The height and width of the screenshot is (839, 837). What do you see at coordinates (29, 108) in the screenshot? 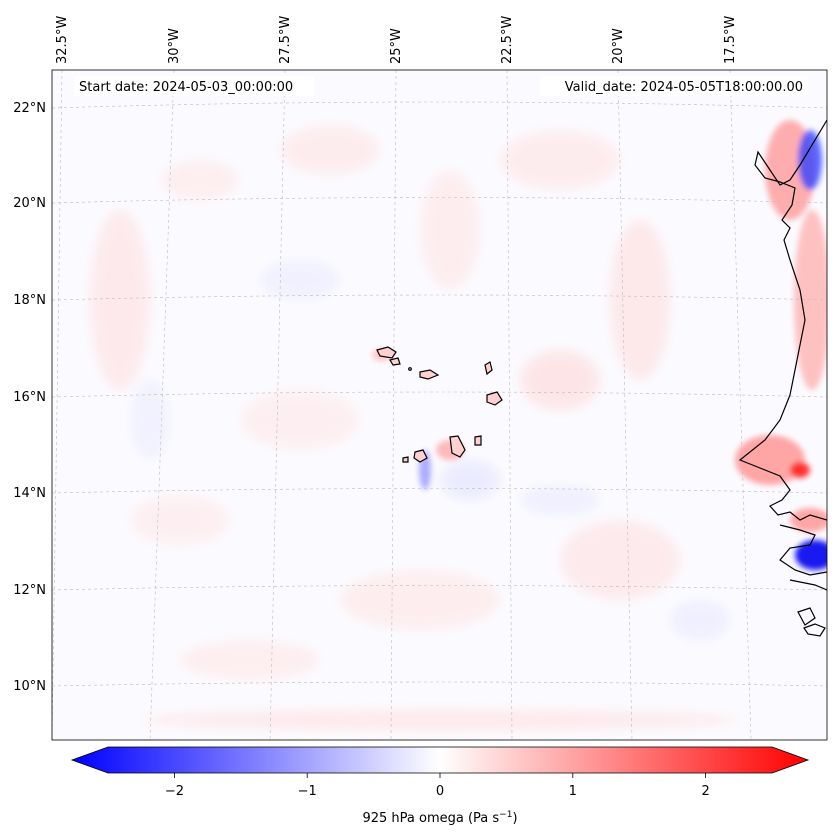
I see `lat-label: 22°N` at bounding box center [29, 108].